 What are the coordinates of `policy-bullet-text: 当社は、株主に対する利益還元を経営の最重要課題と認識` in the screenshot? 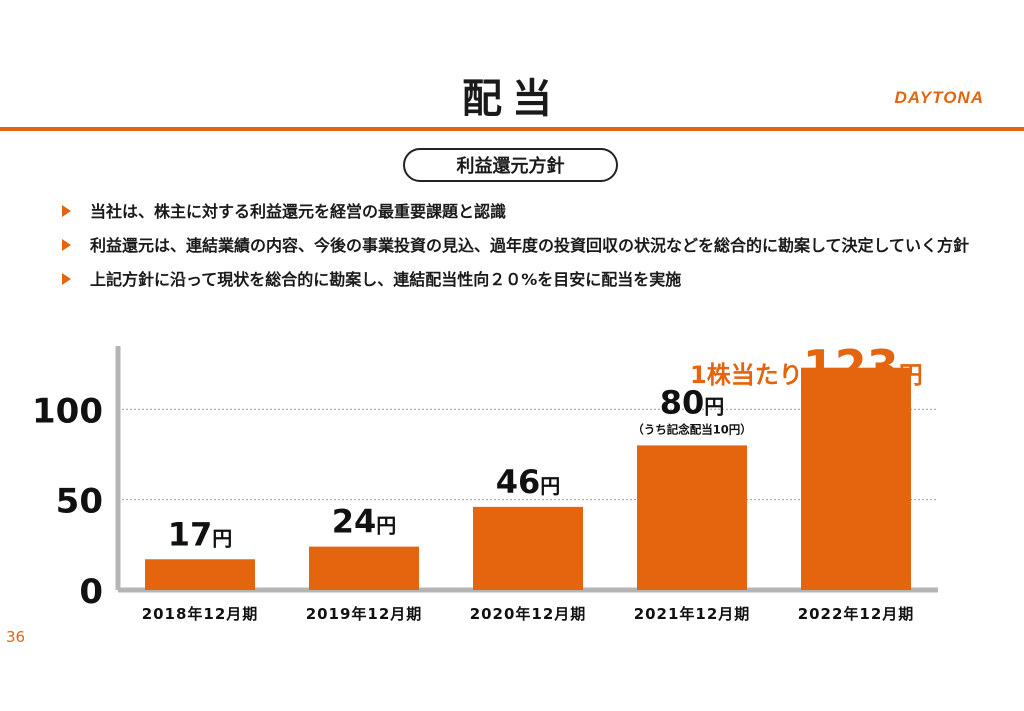 It's located at (298, 211).